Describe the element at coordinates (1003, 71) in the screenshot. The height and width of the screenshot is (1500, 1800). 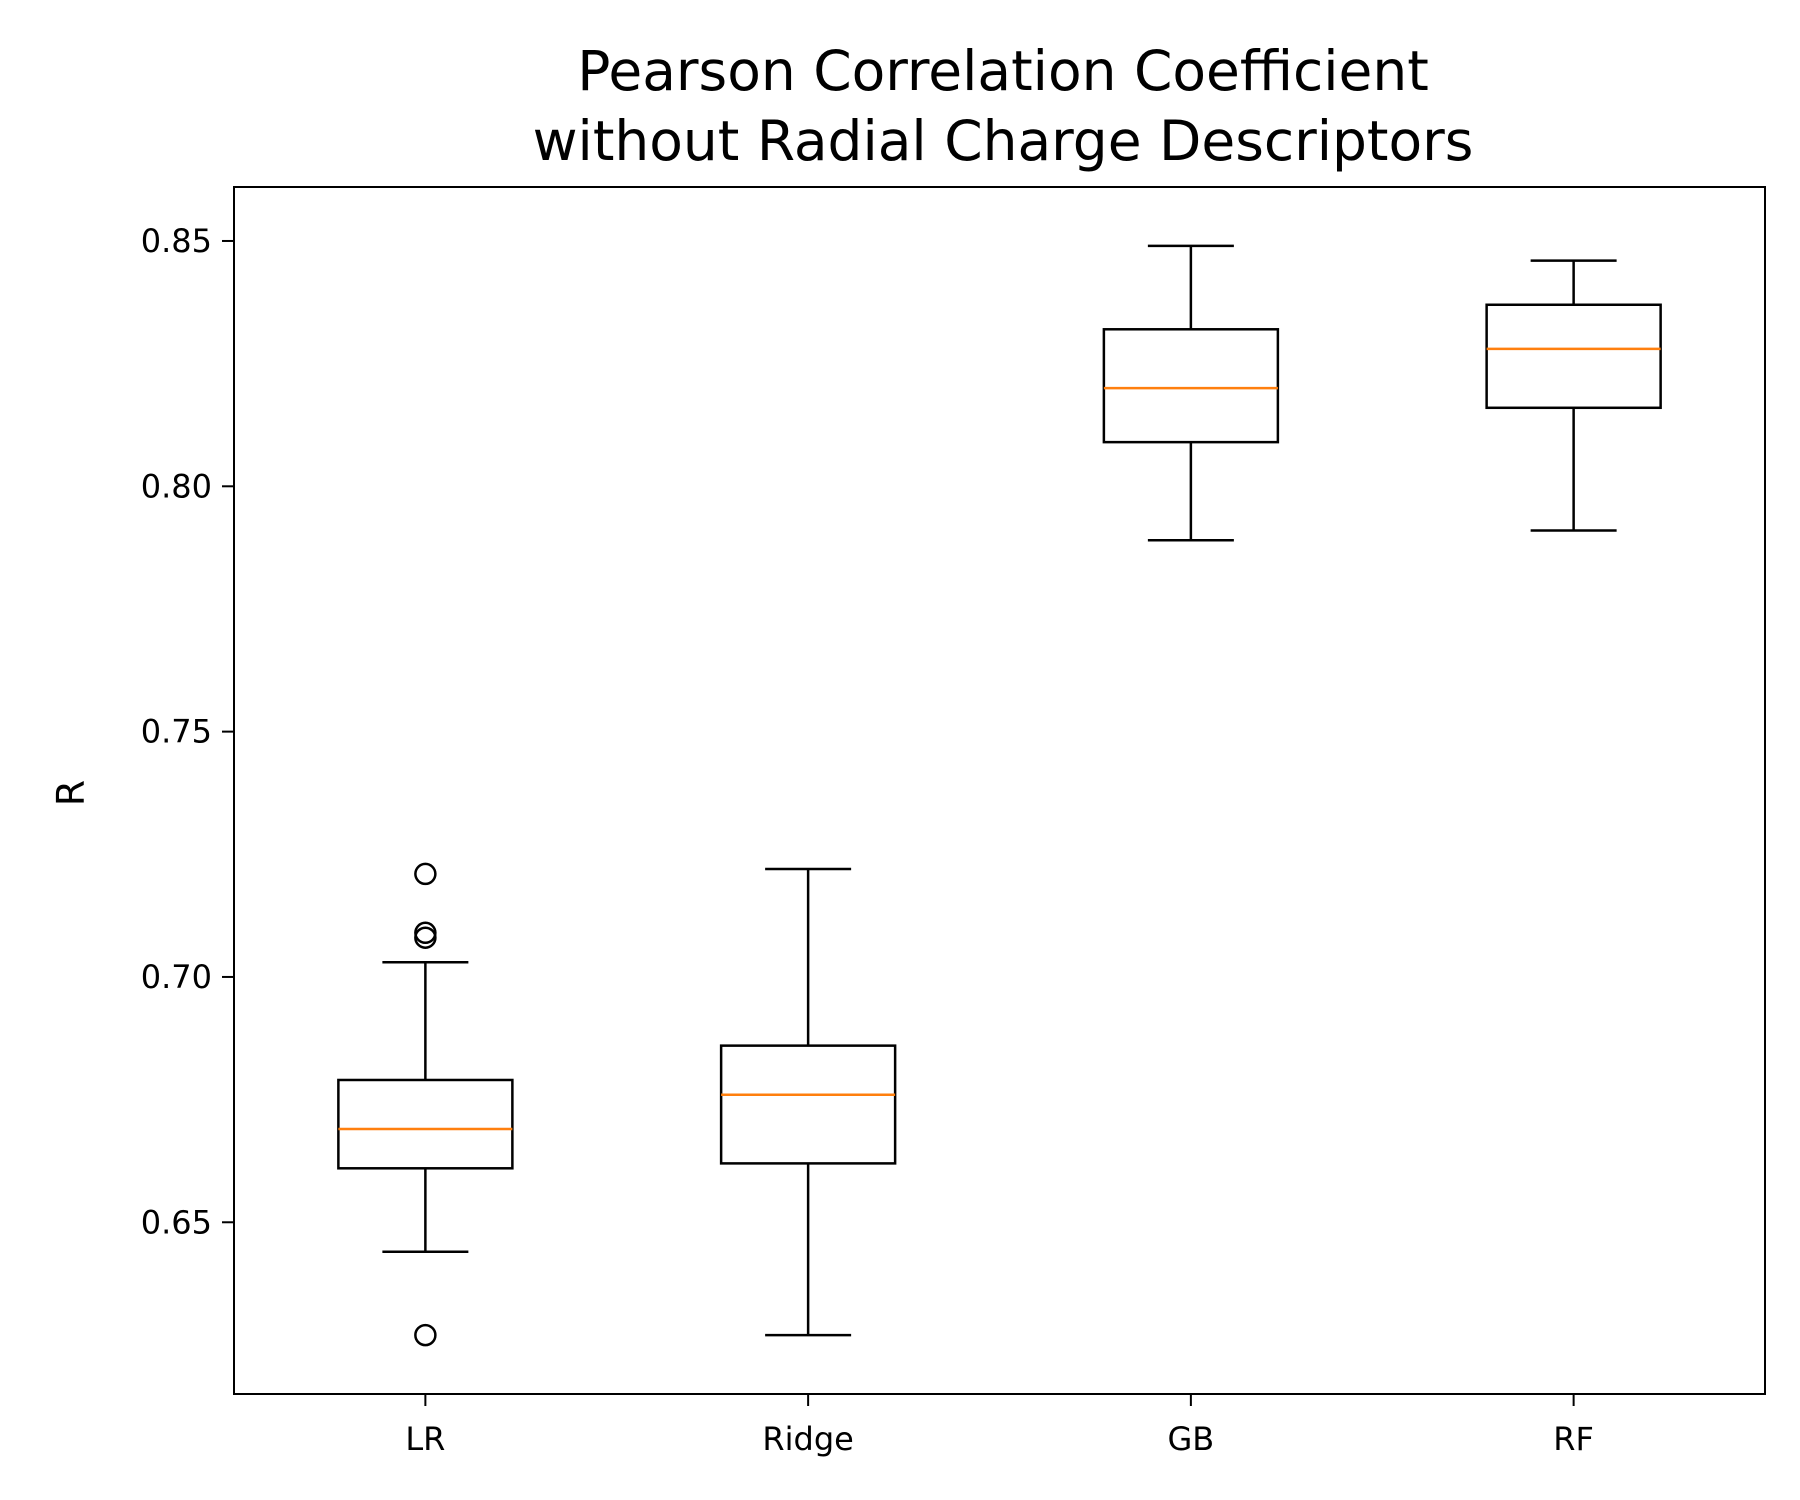
I see `chart-title-line-1: Pearson Correlation Coefficient` at that location.